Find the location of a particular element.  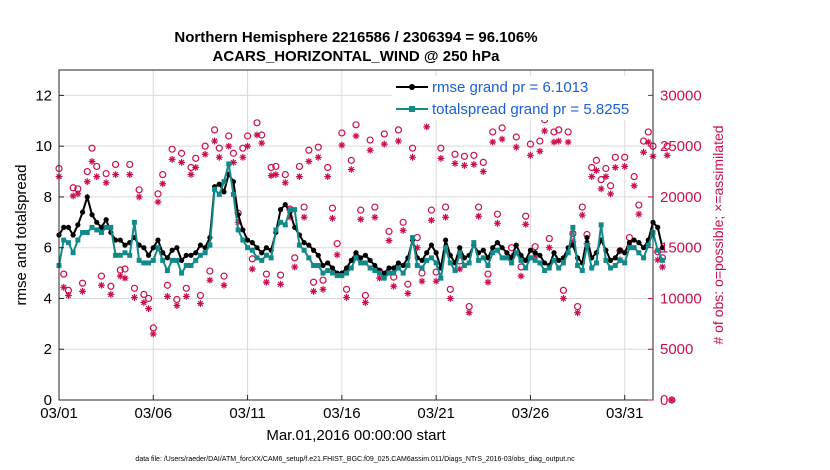

x-tick-label: 03/26 is located at coordinates (531, 413).